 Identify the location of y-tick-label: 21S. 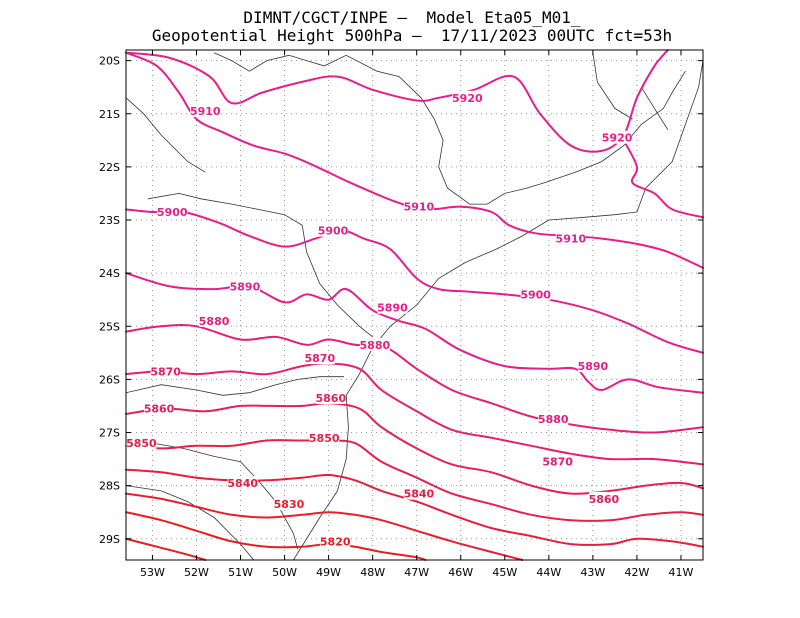
(109, 114).